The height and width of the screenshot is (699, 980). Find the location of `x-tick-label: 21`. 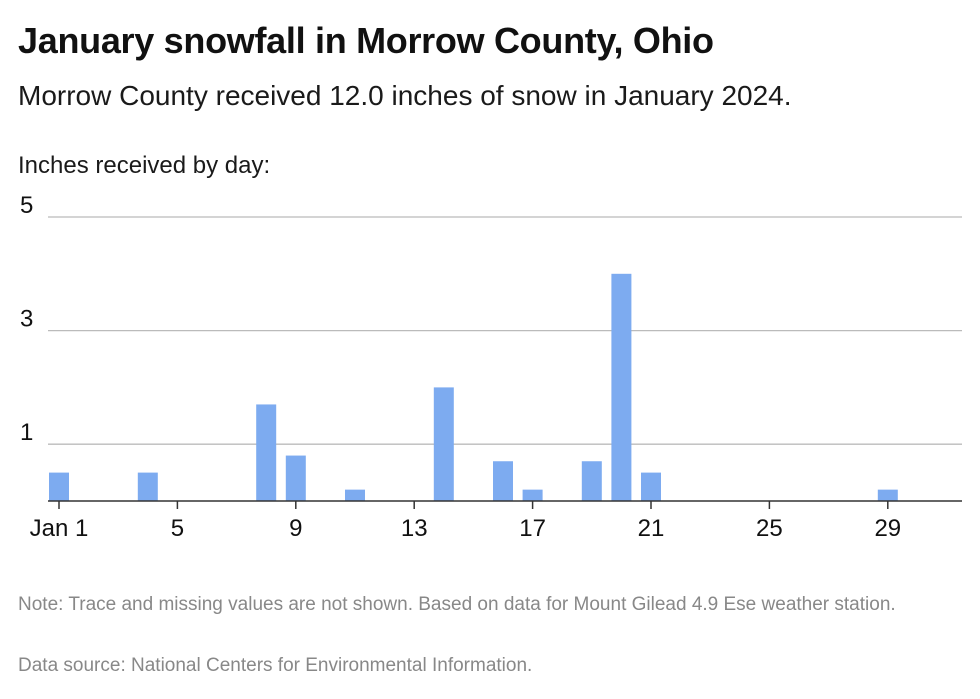

x-tick-label: 21 is located at coordinates (651, 528).